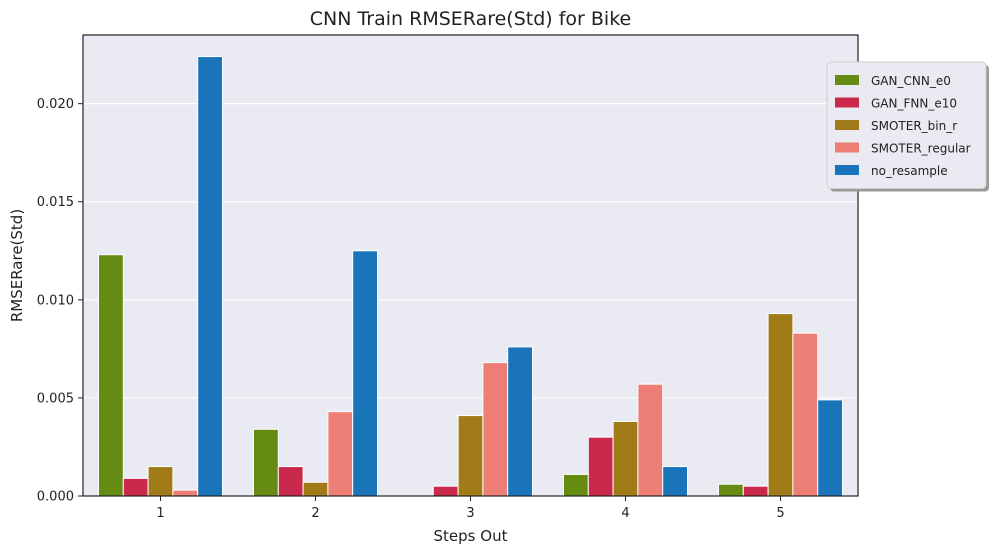 This screenshot has width=996, height=554. Describe the element at coordinates (921, 149) in the screenshot. I see `legend-label: SMOTER_regular` at that location.